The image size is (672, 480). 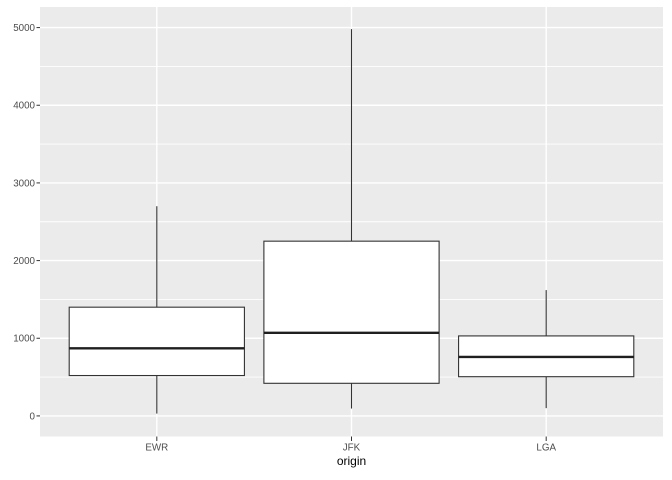 I want to click on x-tick-label: LGA, so click(x=546, y=448).